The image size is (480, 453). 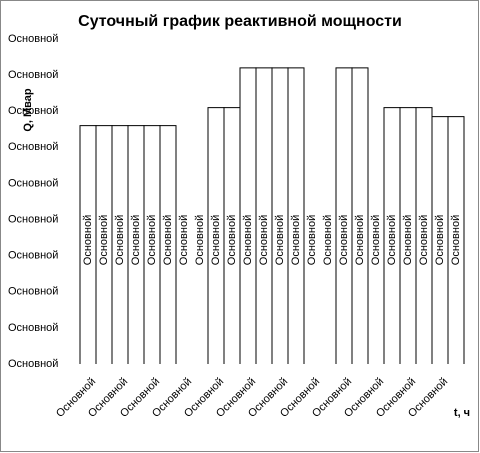 I want to click on y-axis-title: Q, Мвар, so click(x=28, y=110).